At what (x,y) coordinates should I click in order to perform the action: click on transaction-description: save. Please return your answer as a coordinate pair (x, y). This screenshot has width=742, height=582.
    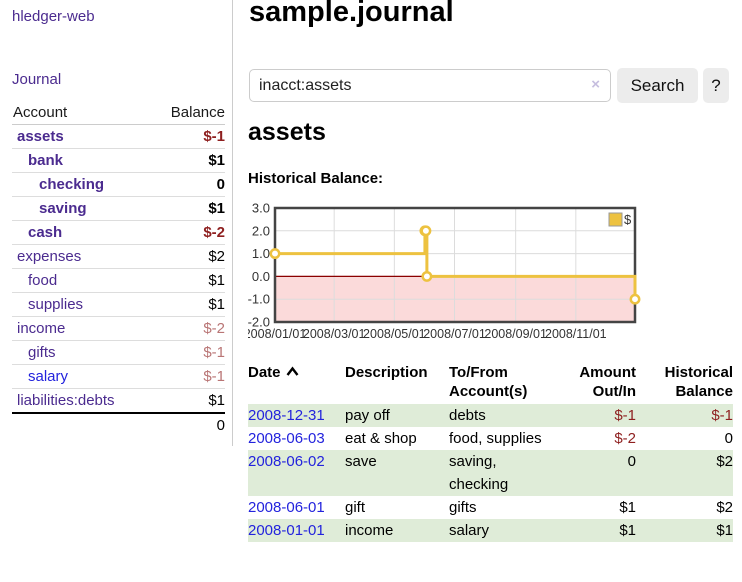
    Looking at the image, I should click on (361, 461).